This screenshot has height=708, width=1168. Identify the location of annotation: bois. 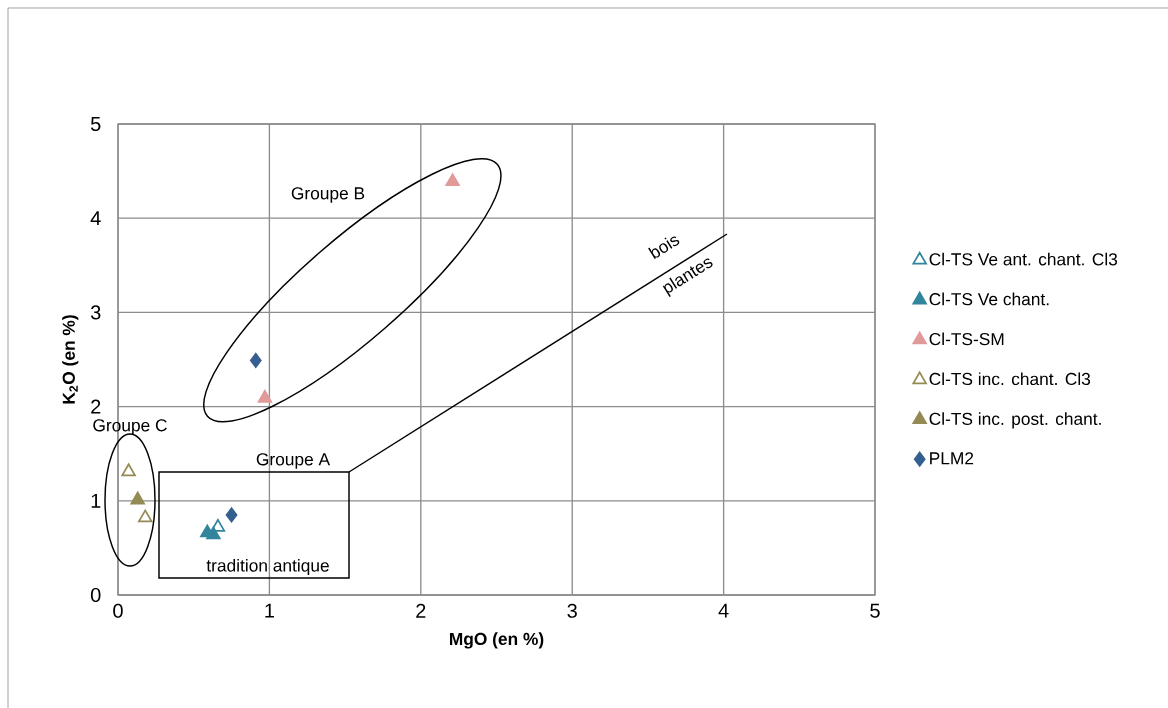
(664, 248).